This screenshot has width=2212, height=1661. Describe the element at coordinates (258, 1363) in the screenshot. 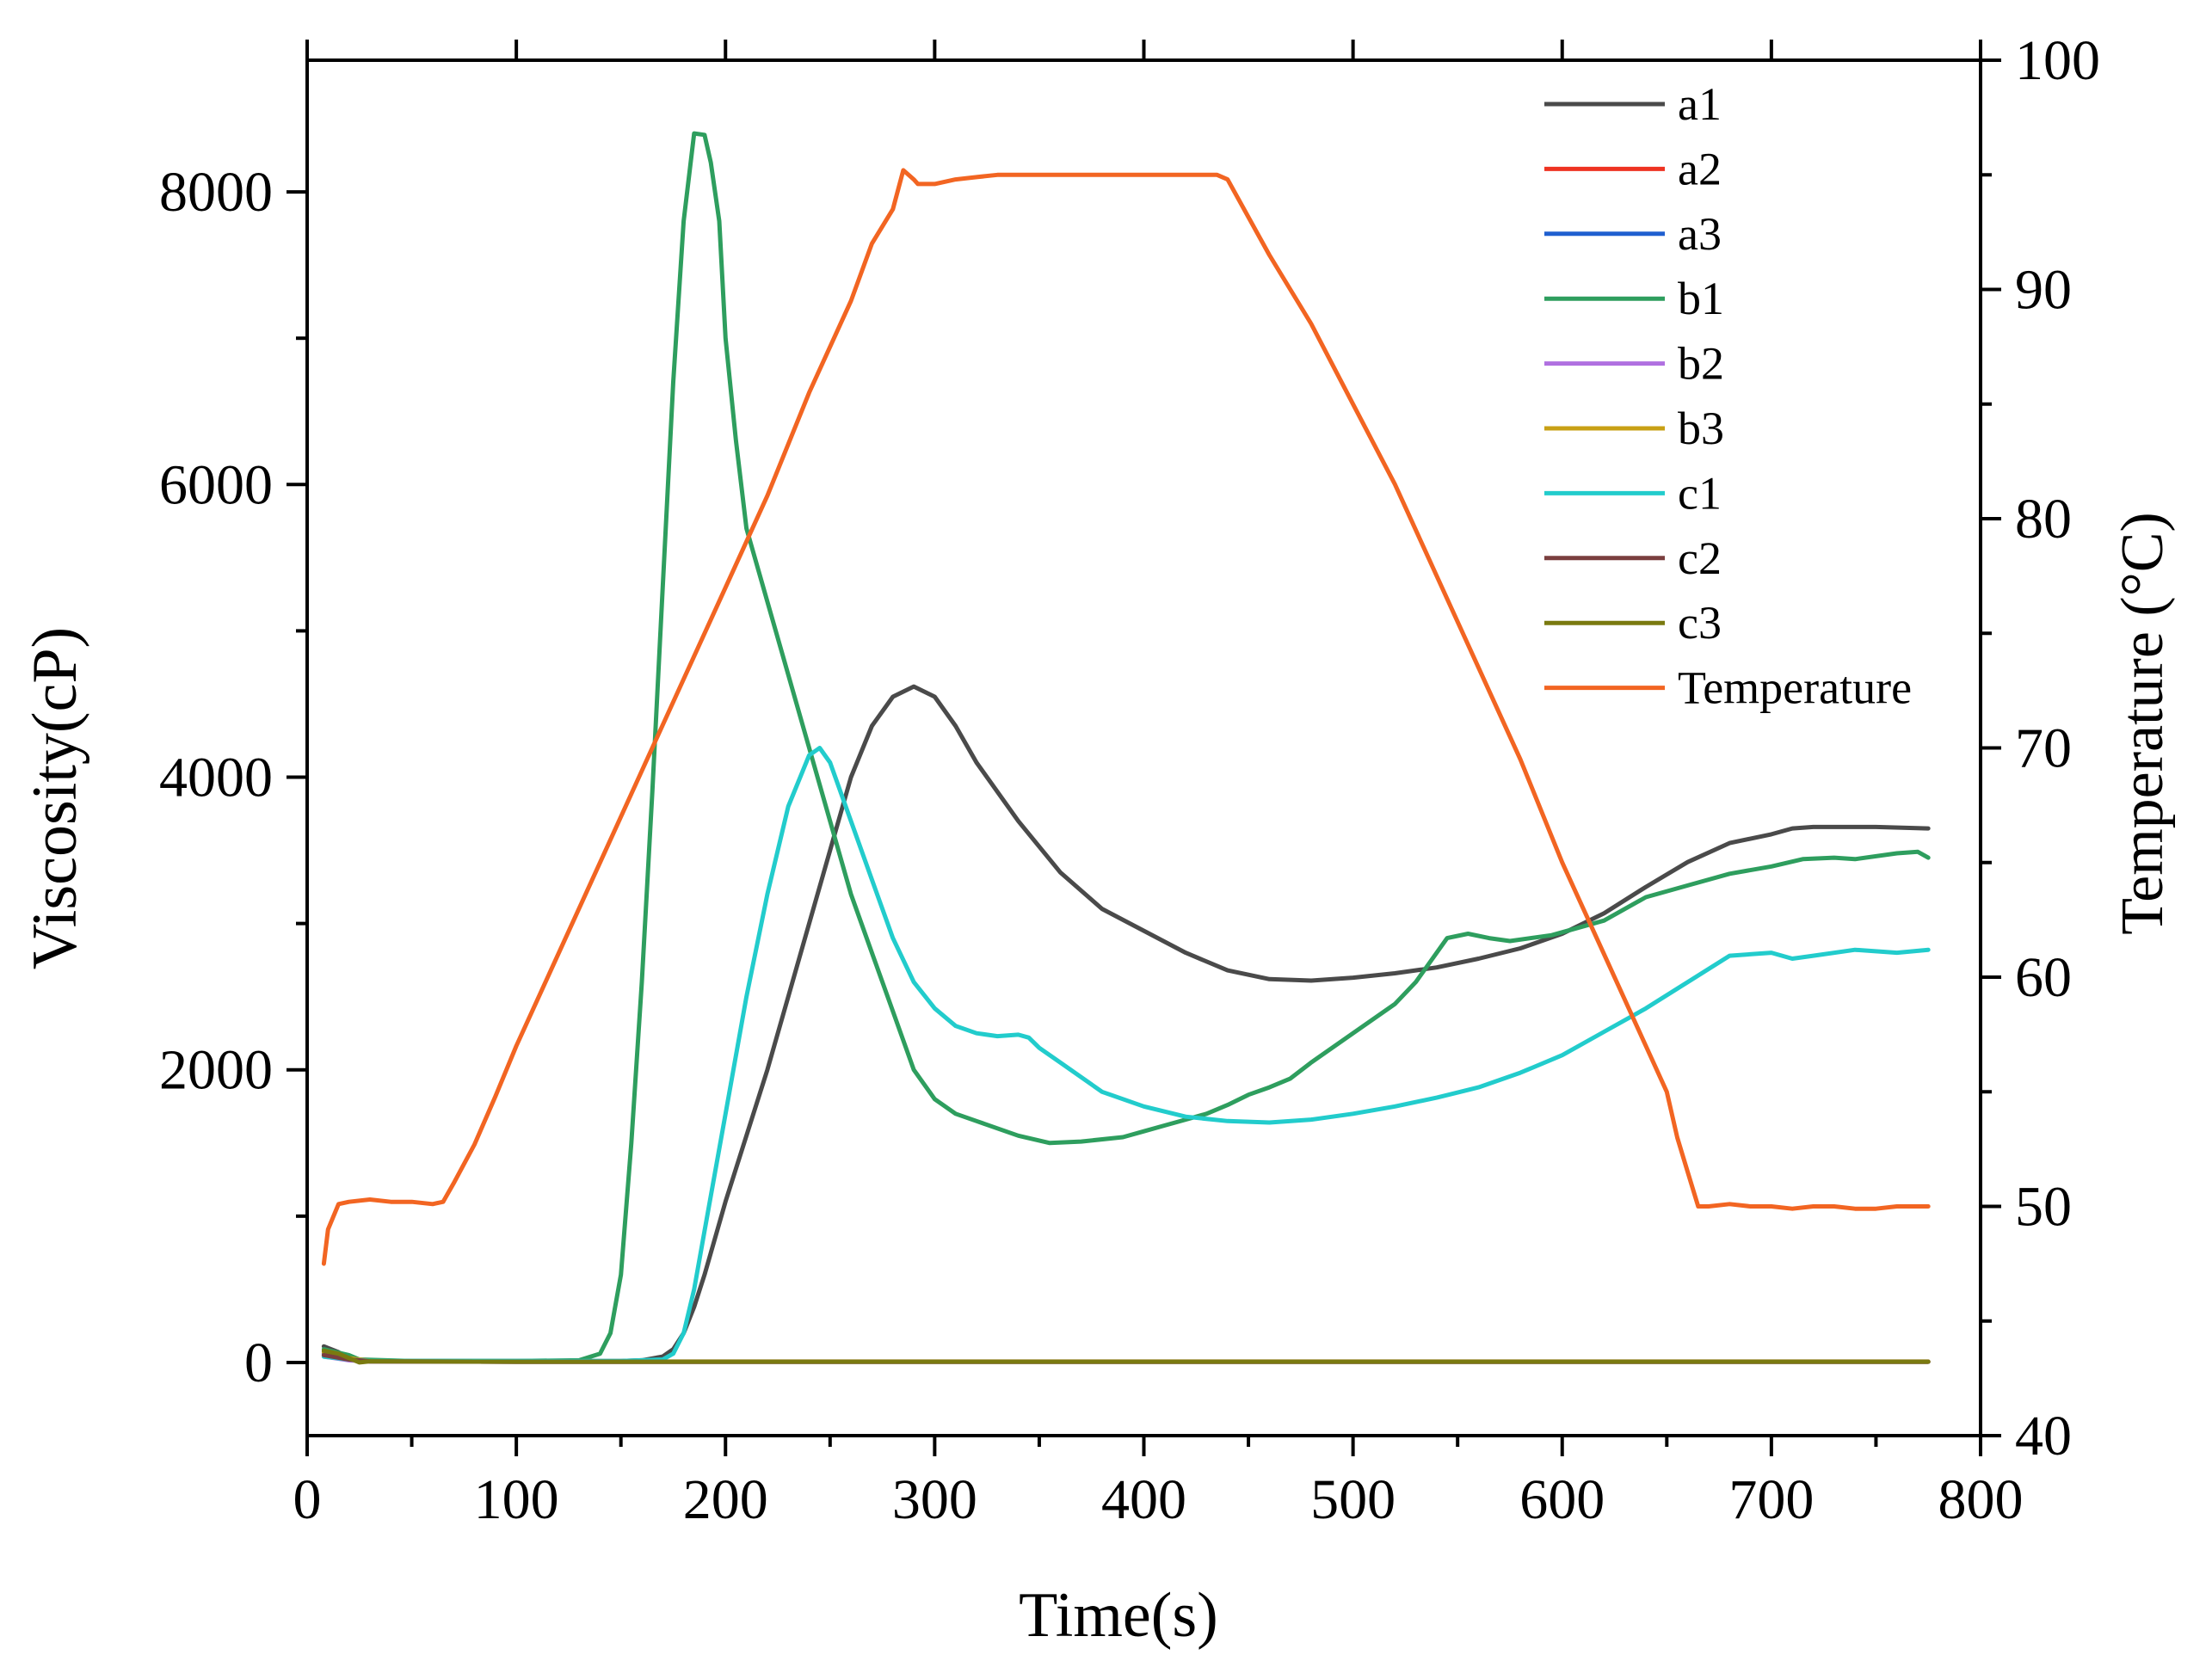

I see `y-tick-label: 0` at that location.